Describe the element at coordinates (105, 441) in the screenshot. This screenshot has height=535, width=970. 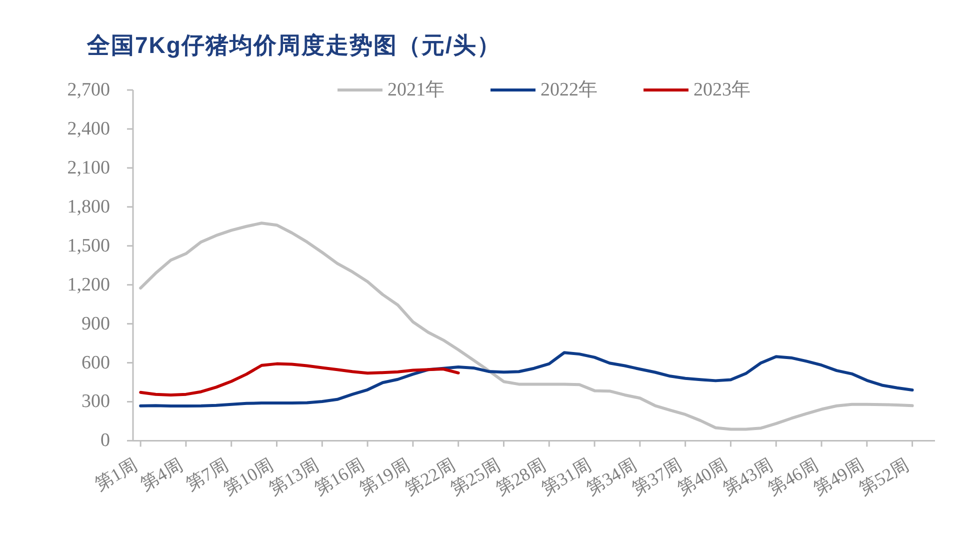
I see `y-tick-label: 0` at that location.